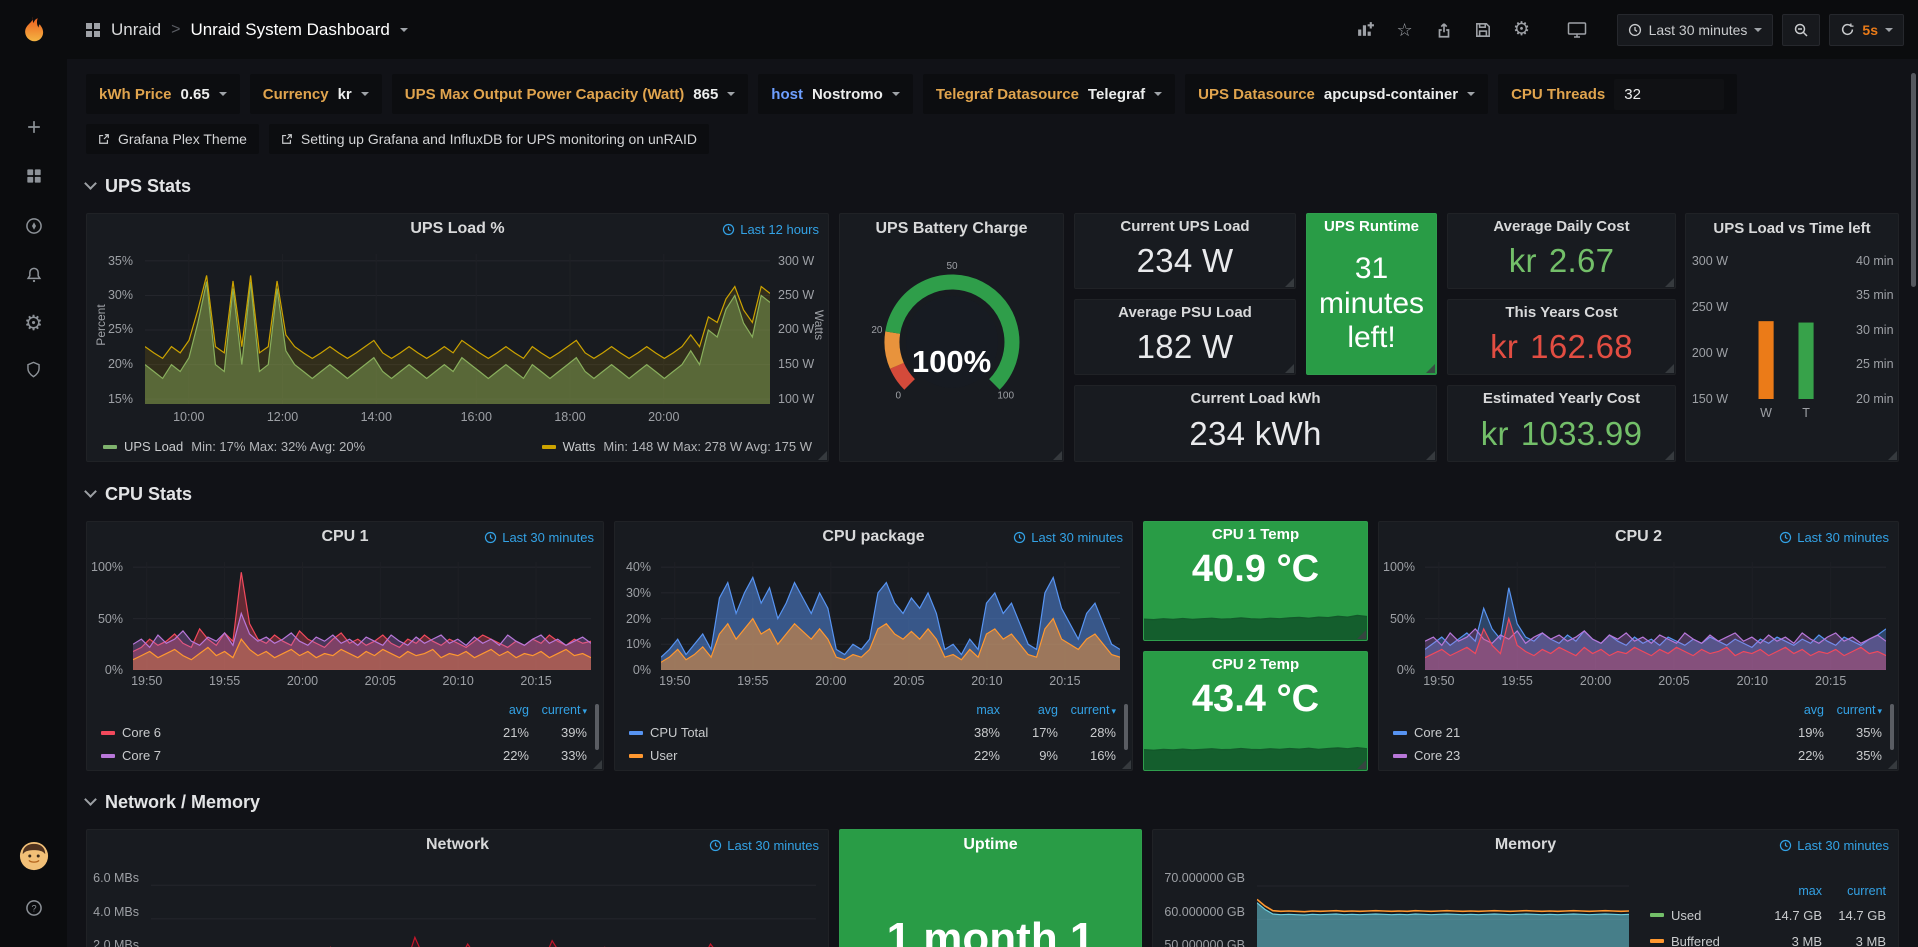  What do you see at coordinates (1561, 312) in the screenshot?
I see `panel-title: This Years Cost` at bounding box center [1561, 312].